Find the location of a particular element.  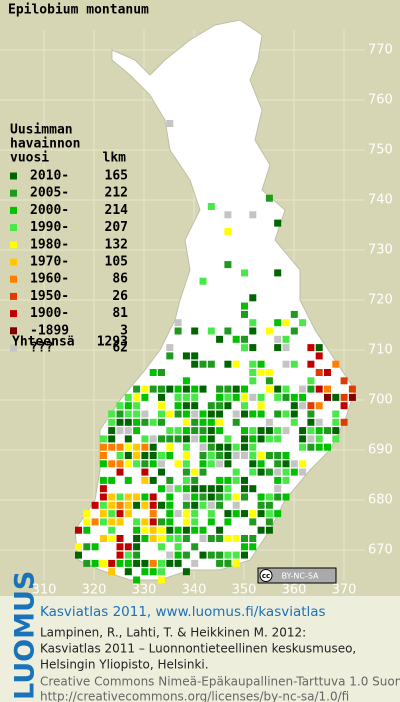

grid-label: 370 is located at coordinates (344, 590).